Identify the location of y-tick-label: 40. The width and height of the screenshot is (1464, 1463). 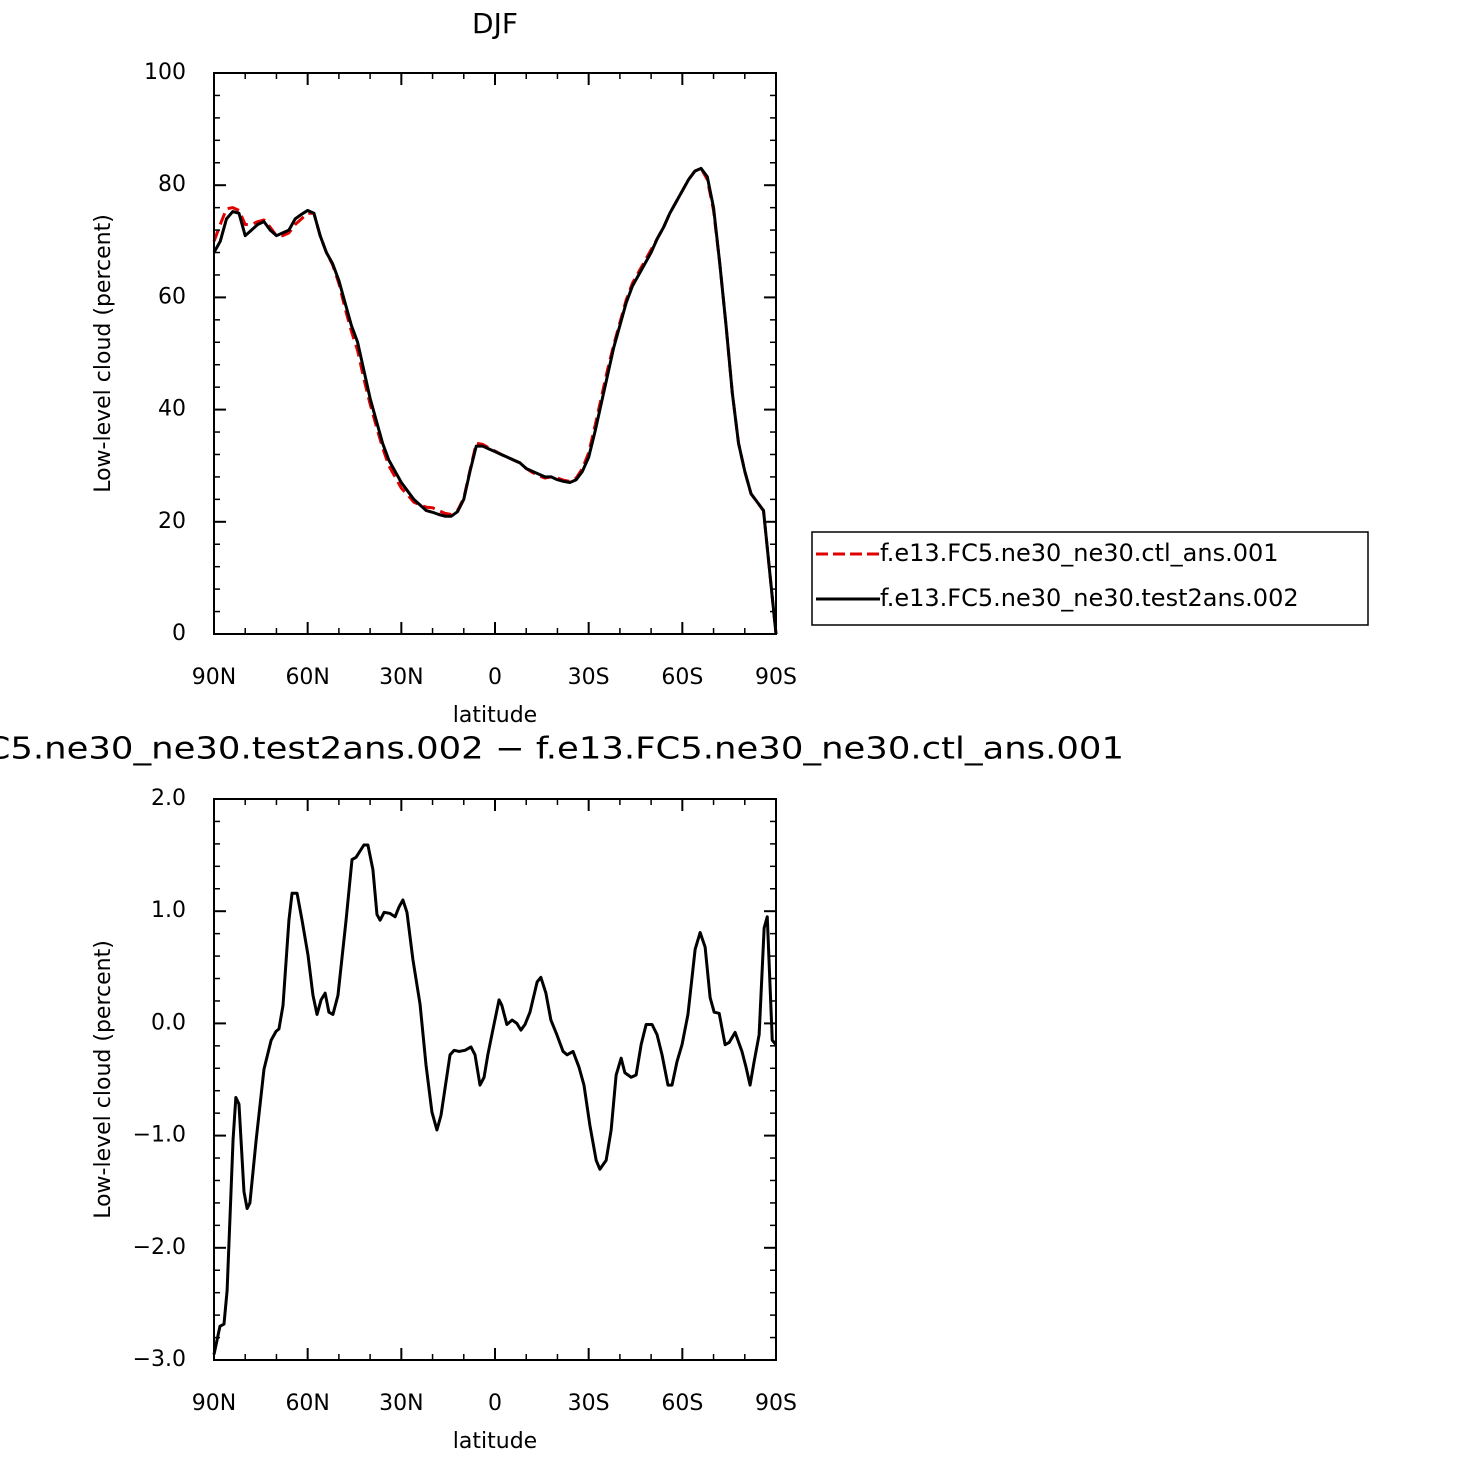
(172, 409).